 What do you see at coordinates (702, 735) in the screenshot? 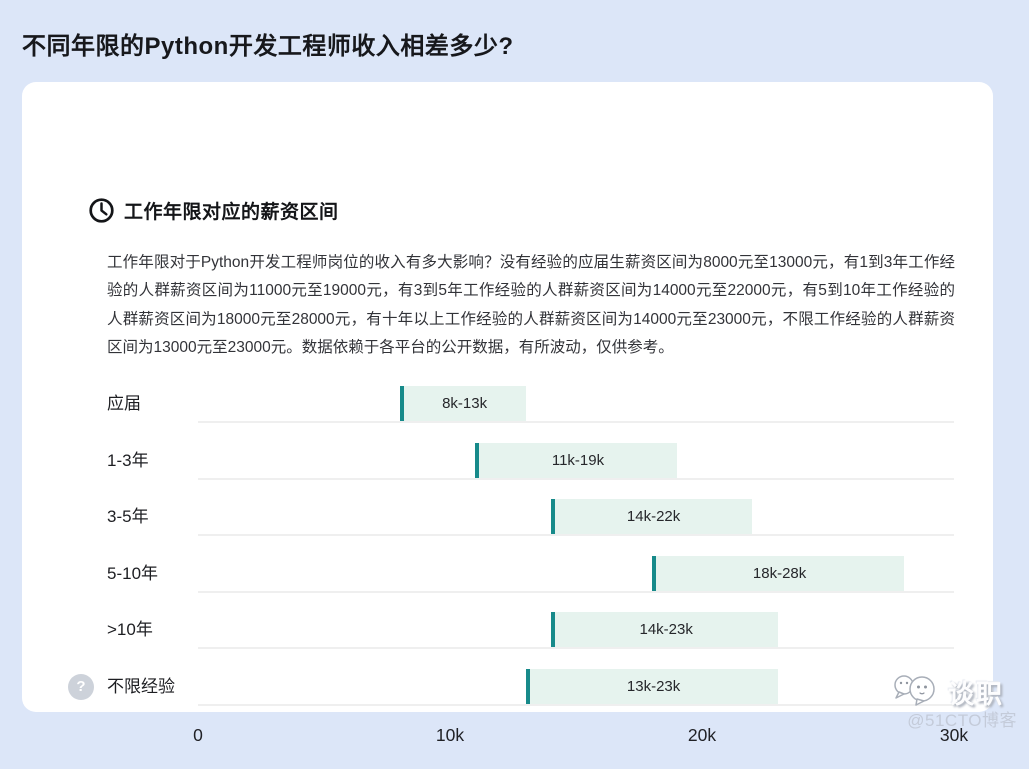
I see `x-axis-tick-label: 20k` at bounding box center [702, 735].